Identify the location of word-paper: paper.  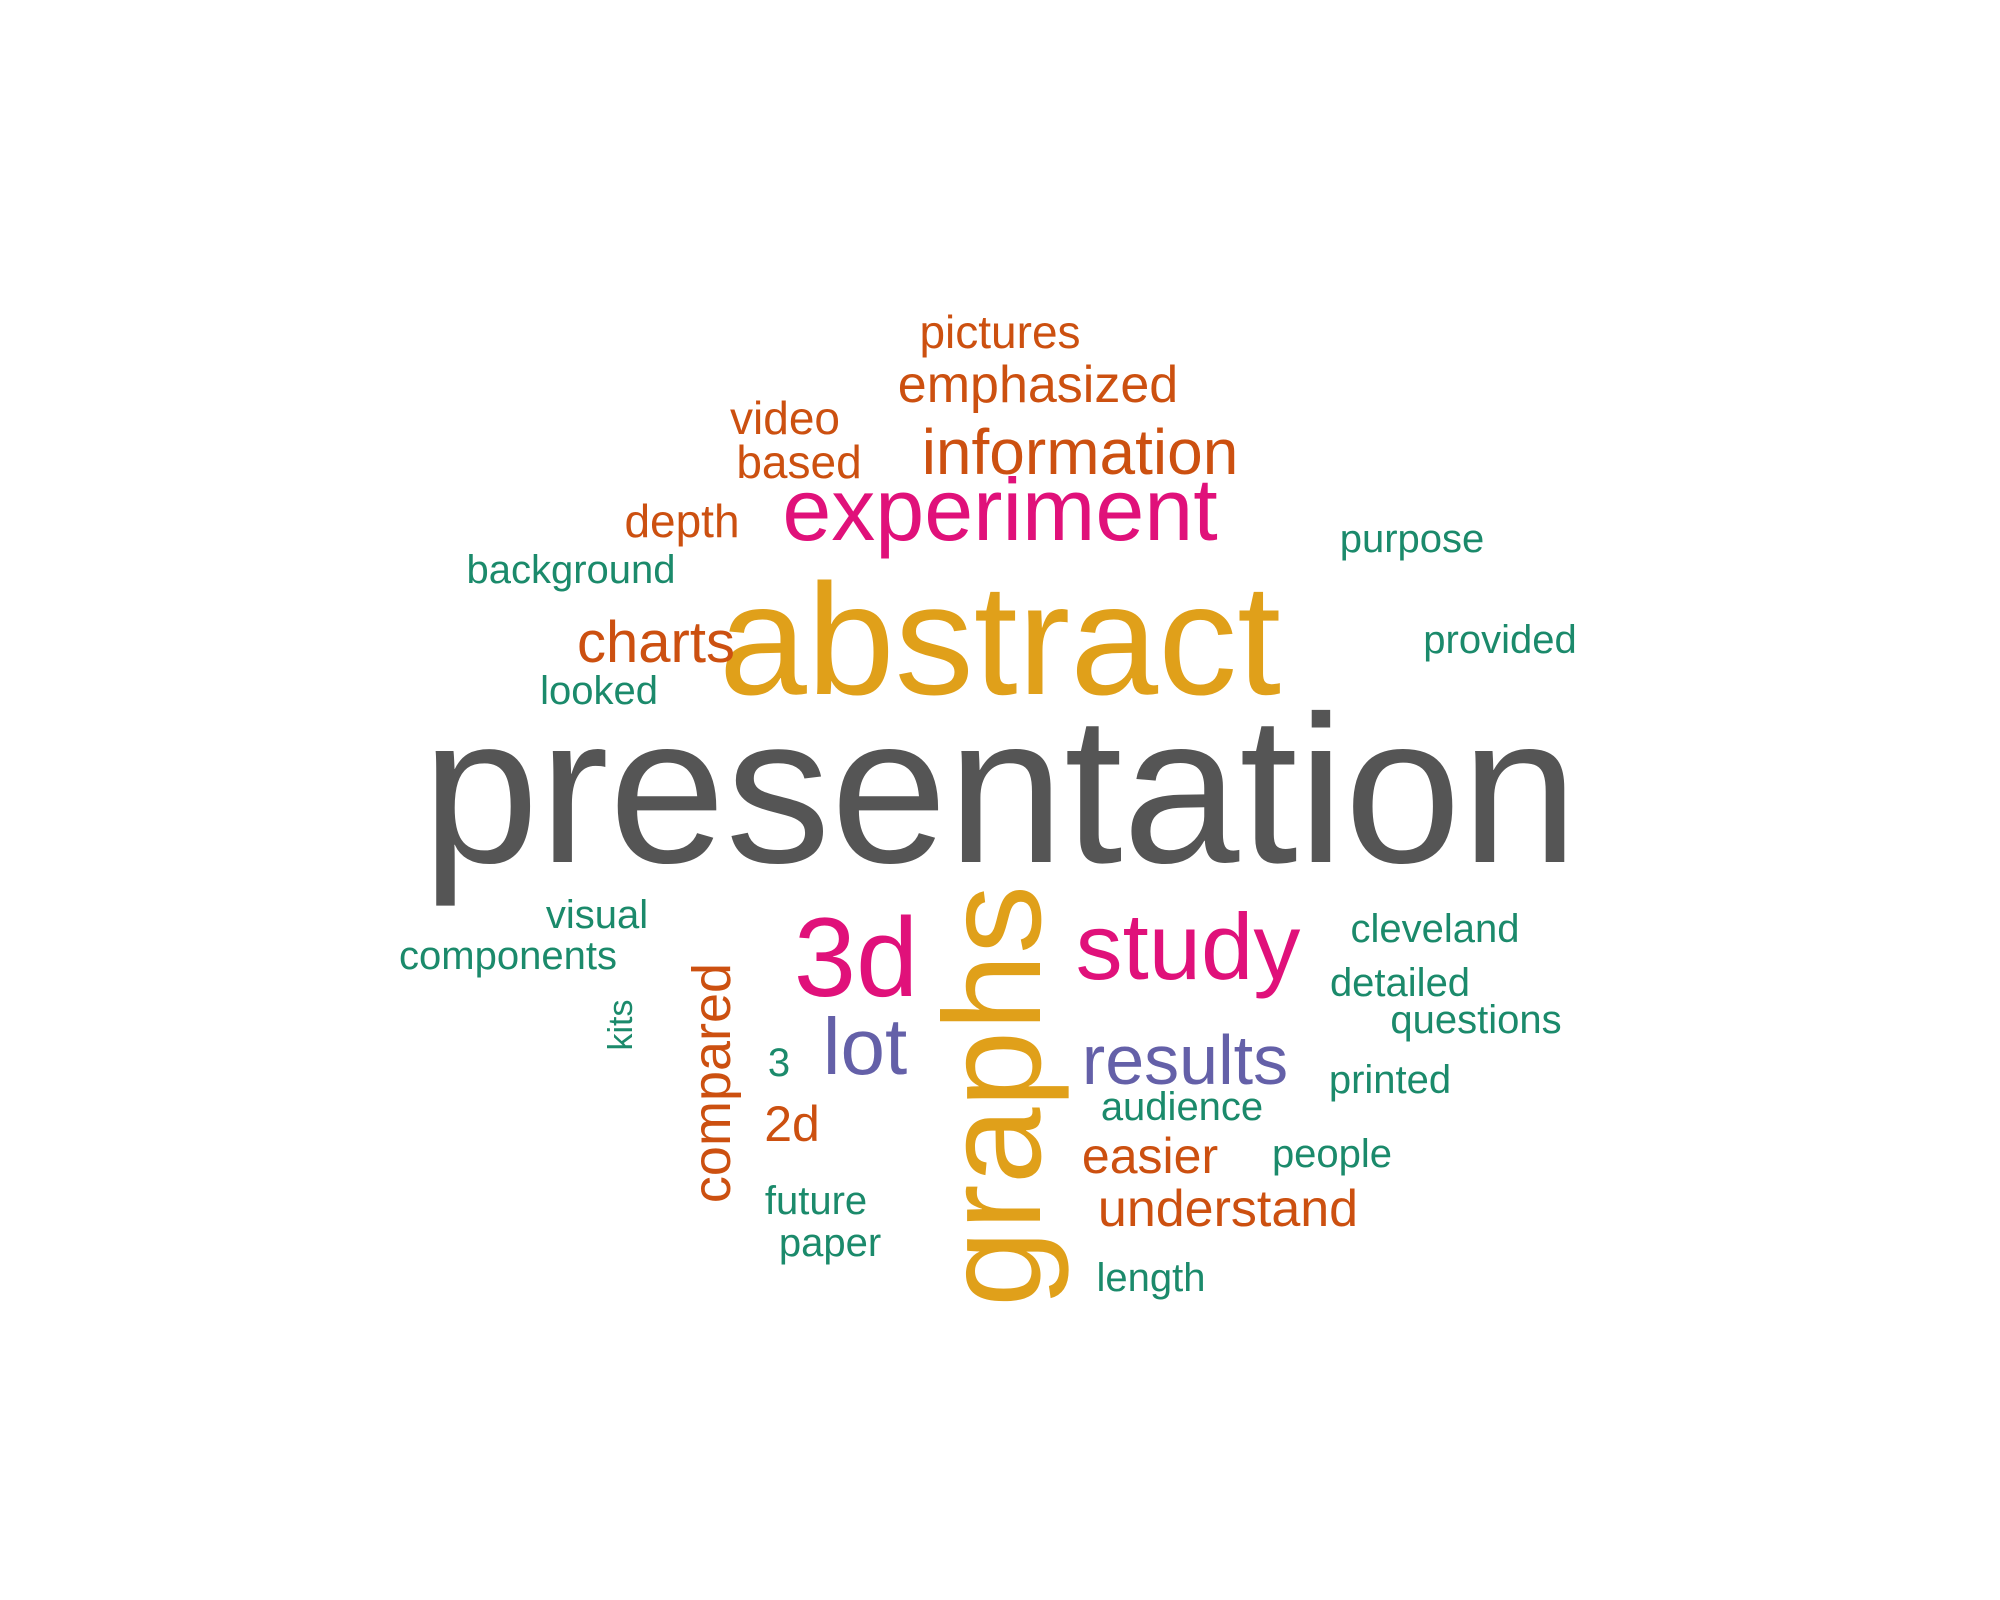
(830, 1243).